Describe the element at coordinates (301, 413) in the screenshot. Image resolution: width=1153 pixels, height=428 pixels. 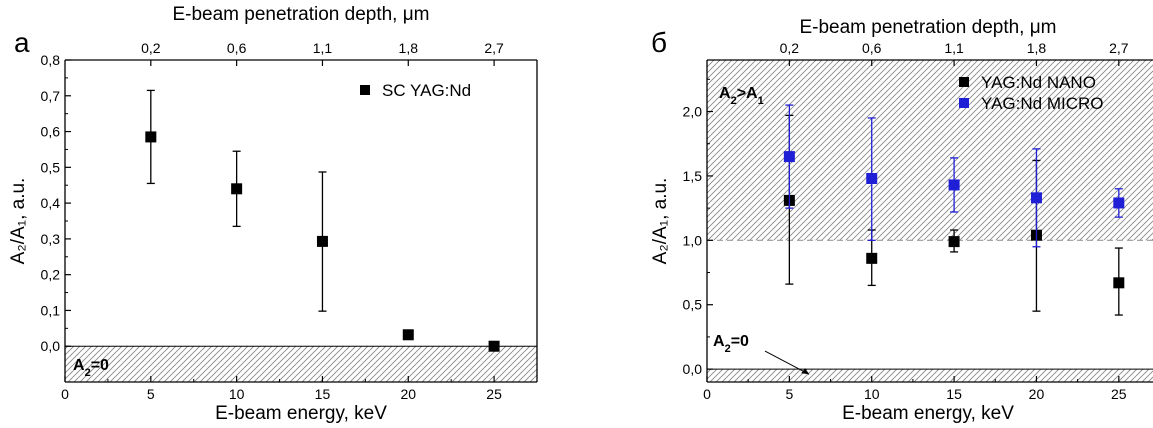
I see `x-axis-title-a: E-beam energy, keV` at that location.